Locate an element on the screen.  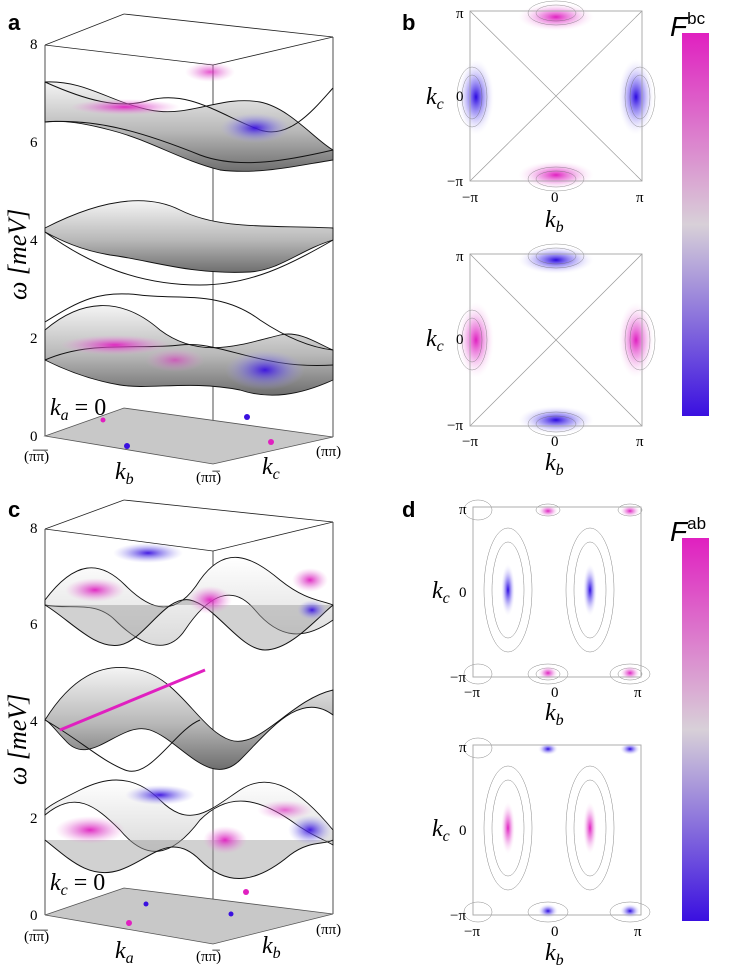
panel-d-top-ylabel: kc is located at coordinates (441, 592).